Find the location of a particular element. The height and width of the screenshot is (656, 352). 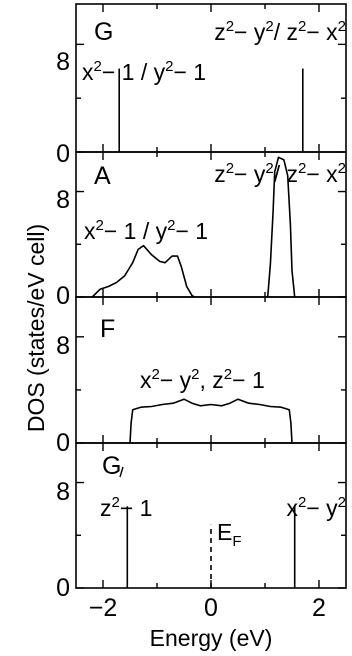

panel-4-label: G is located at coordinates (111, 466).